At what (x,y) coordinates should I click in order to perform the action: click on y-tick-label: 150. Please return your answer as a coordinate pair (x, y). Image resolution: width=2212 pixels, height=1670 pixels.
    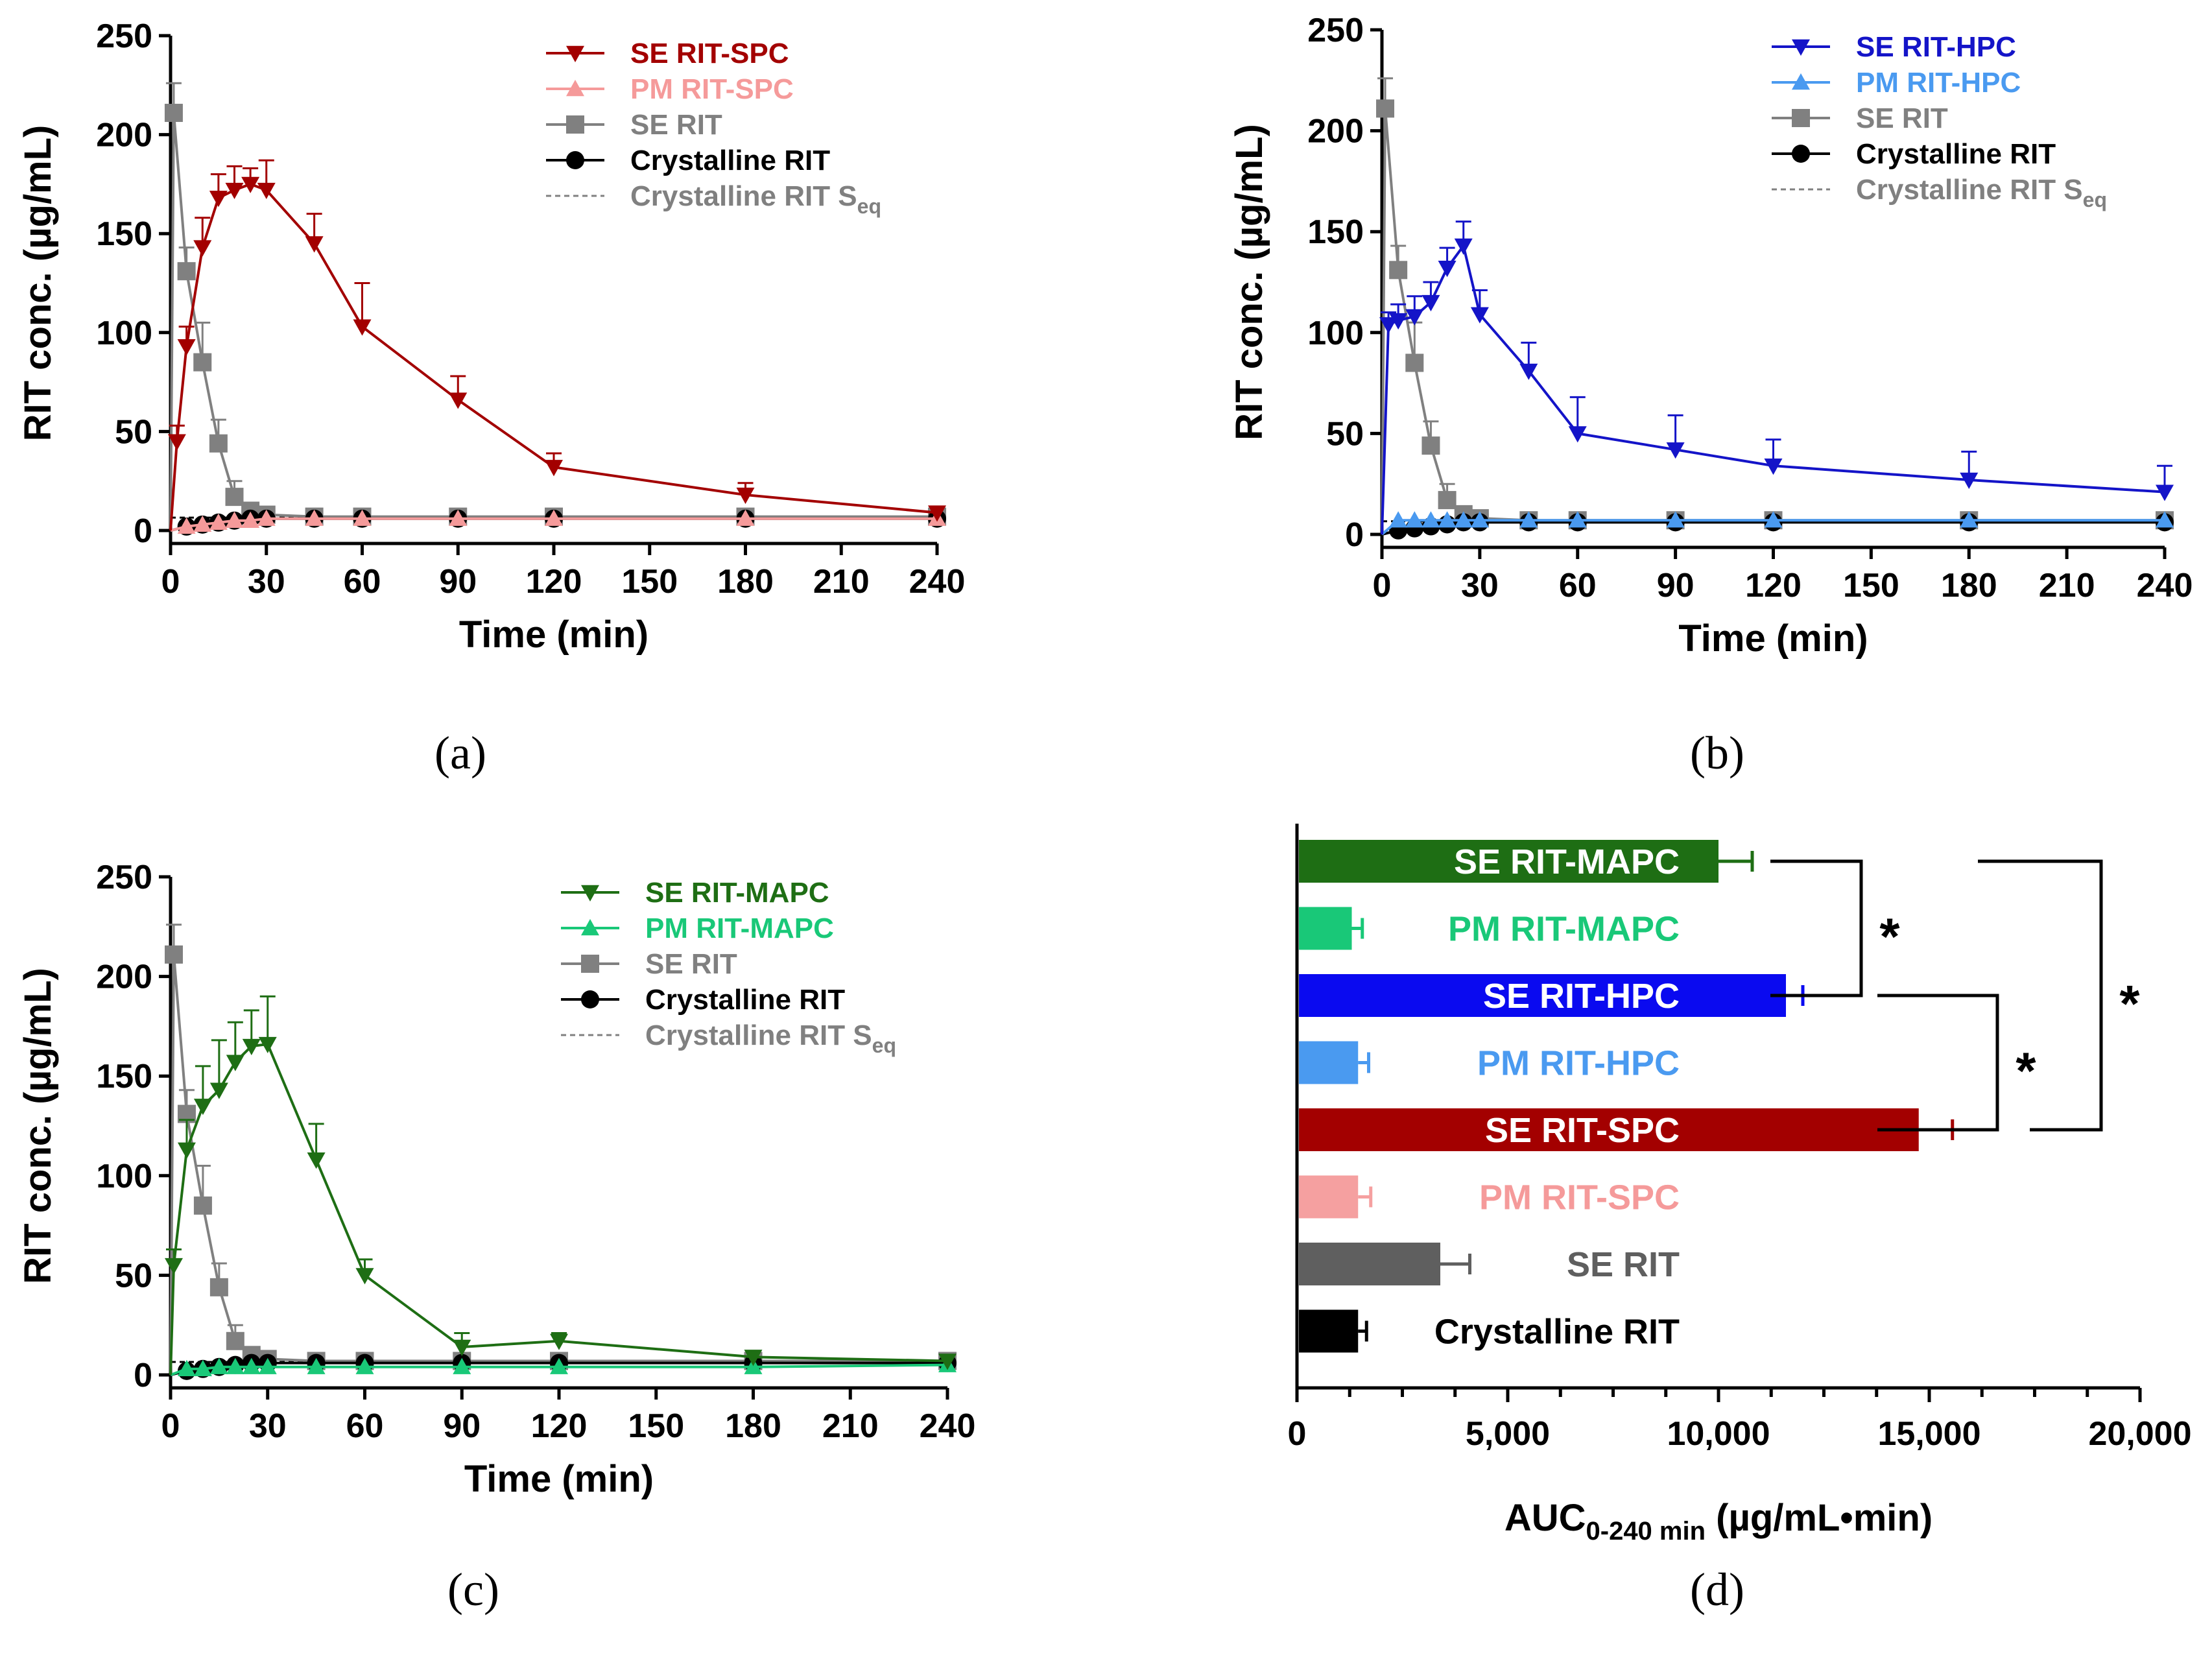
    Looking at the image, I should click on (124, 234).